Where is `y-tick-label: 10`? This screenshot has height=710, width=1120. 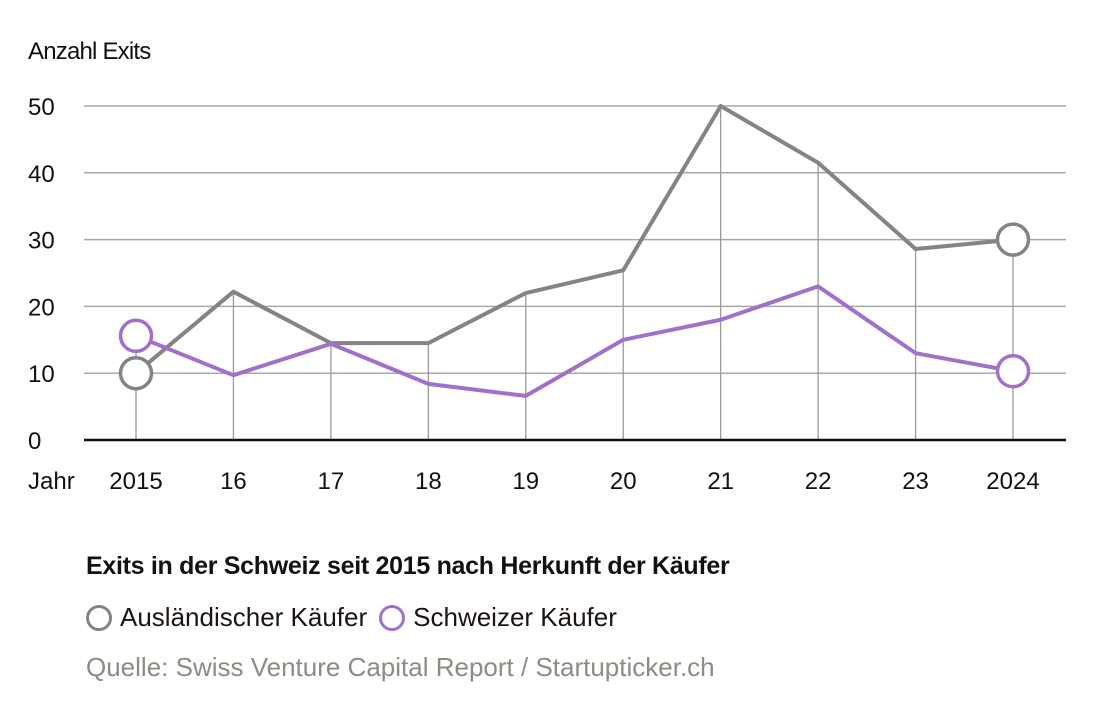 y-tick-label: 10 is located at coordinates (41, 374).